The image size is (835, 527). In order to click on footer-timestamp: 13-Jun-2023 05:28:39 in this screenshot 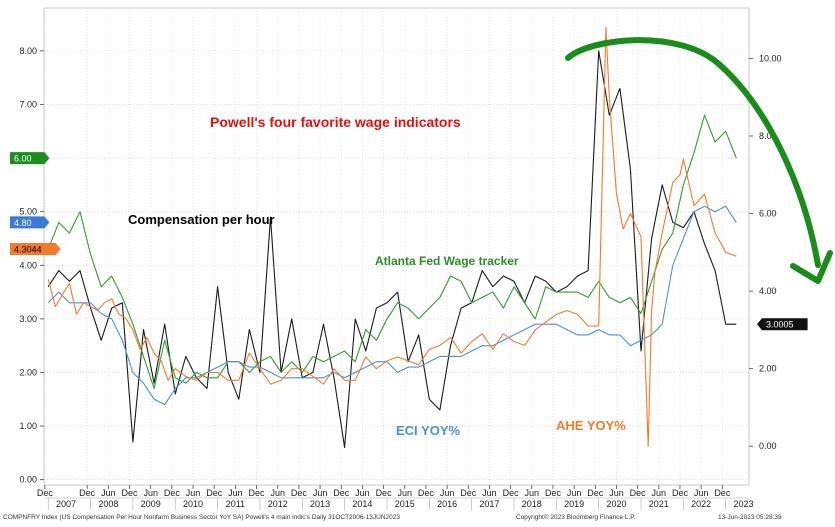, I will do `click(750, 517)`.